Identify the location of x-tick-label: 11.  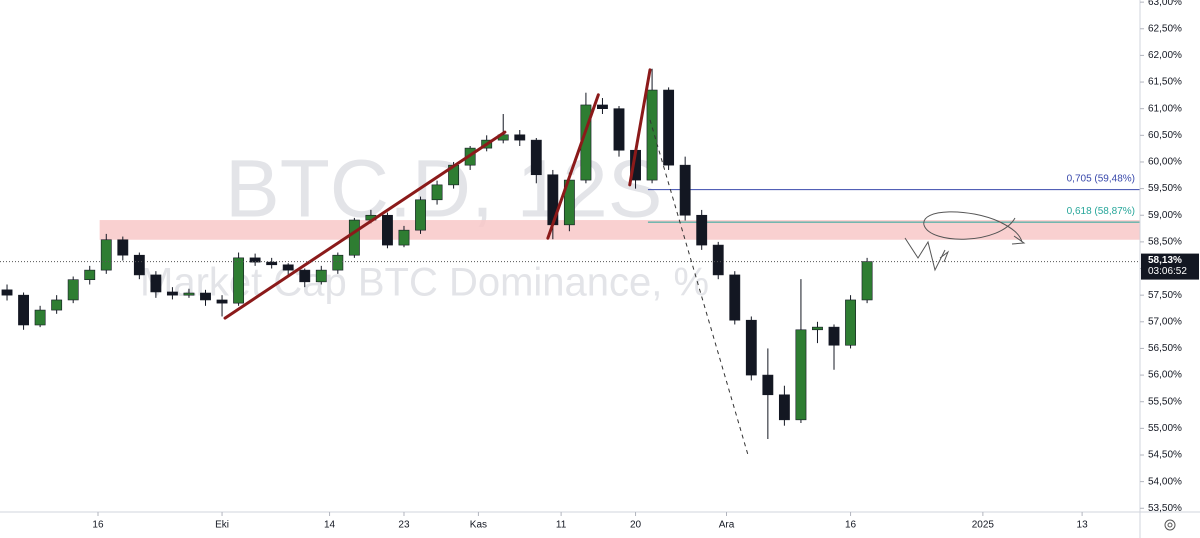
(561, 525).